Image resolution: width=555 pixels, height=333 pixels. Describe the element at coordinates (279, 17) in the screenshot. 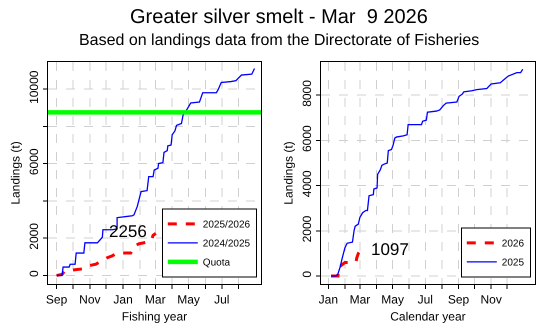

I see `chart-title: Greater silver smelt - Mar 9 2026` at that location.